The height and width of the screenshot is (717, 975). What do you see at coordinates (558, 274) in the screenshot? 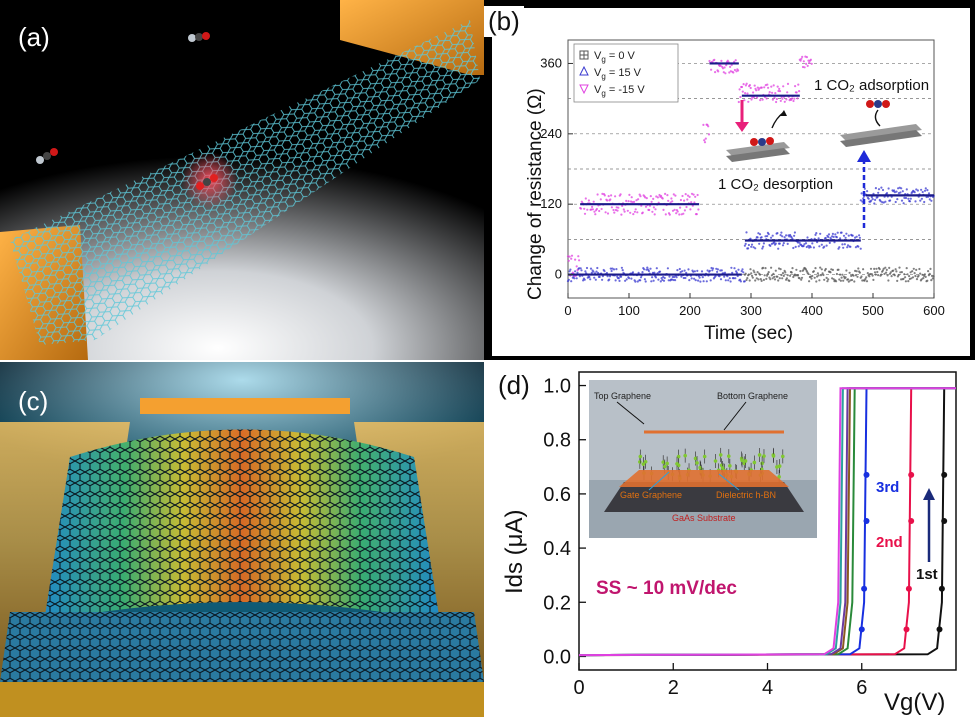
I see `y-tick-label: 0` at bounding box center [558, 274].